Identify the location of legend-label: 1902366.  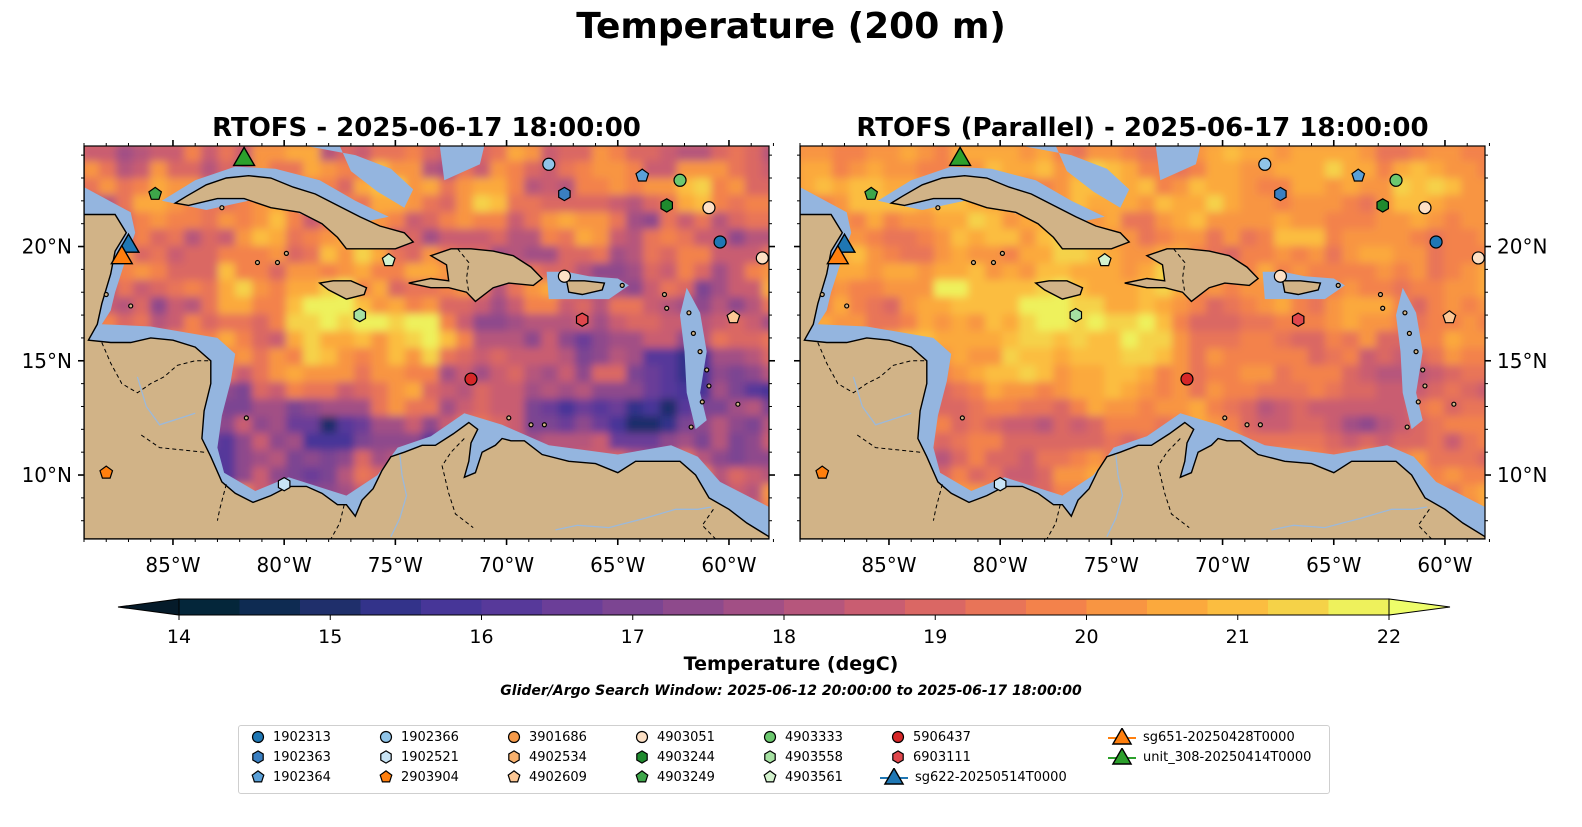
(430, 737).